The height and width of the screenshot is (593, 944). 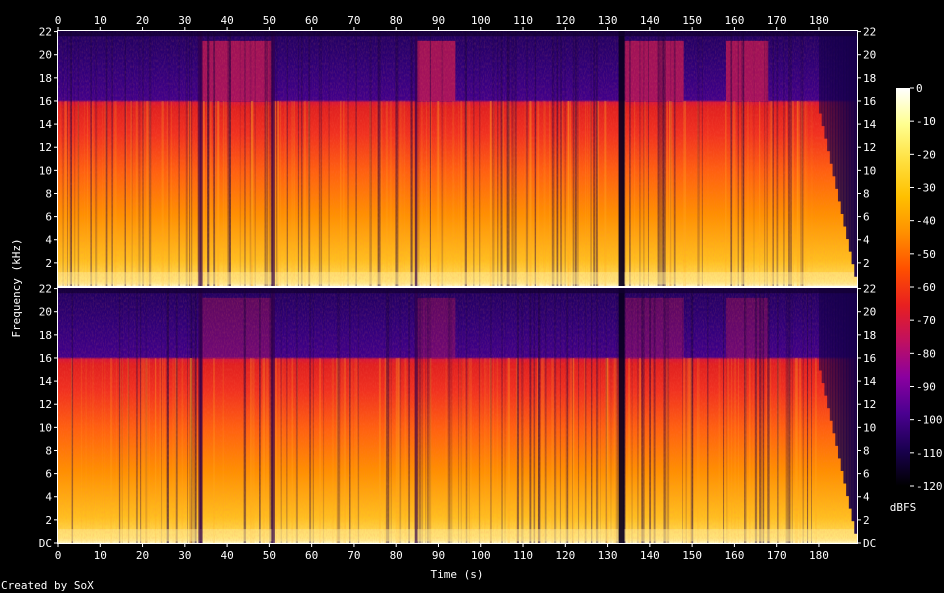 What do you see at coordinates (926, 154) in the screenshot?
I see `colorbar-tick-label: -20` at bounding box center [926, 154].